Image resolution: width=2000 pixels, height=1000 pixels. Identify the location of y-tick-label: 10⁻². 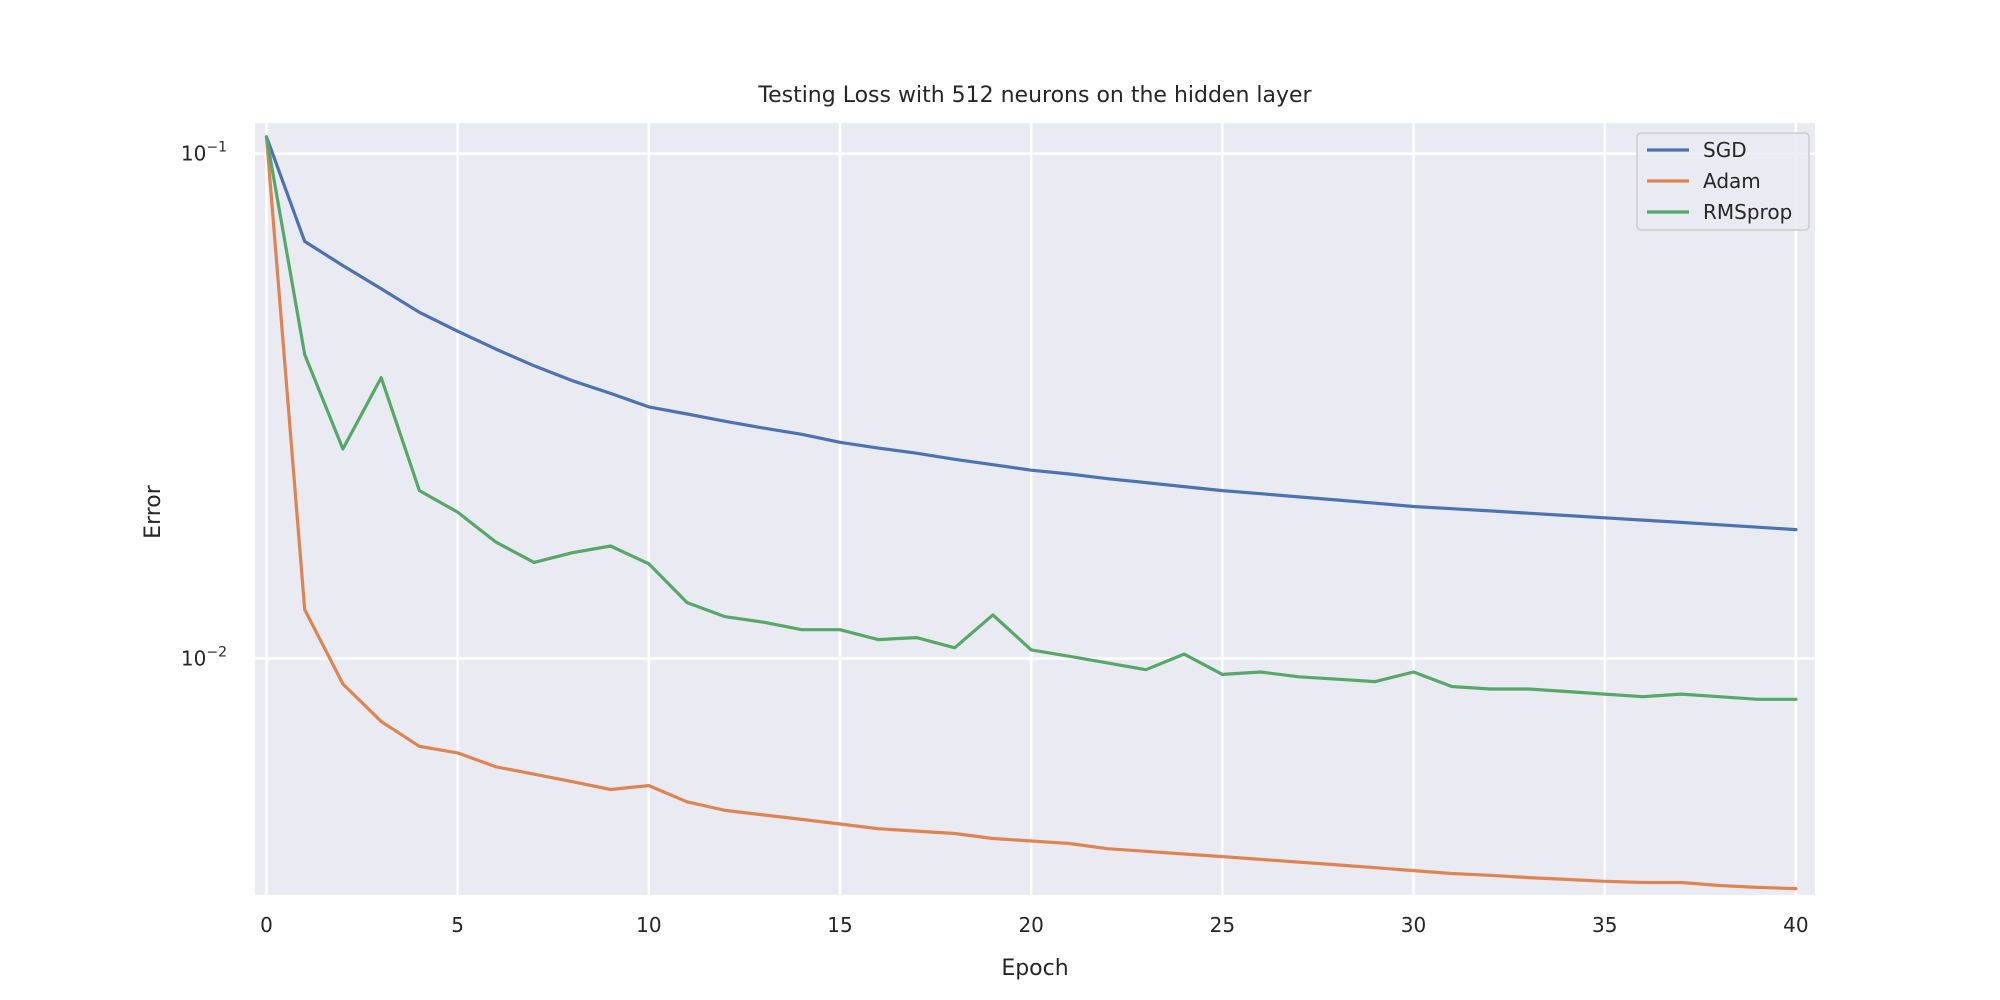
(204, 657).